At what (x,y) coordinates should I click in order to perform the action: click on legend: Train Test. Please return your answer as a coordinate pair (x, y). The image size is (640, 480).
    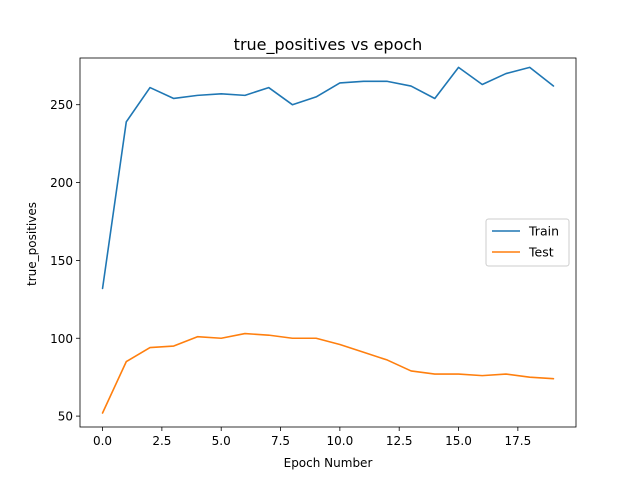
    Looking at the image, I should click on (527, 242).